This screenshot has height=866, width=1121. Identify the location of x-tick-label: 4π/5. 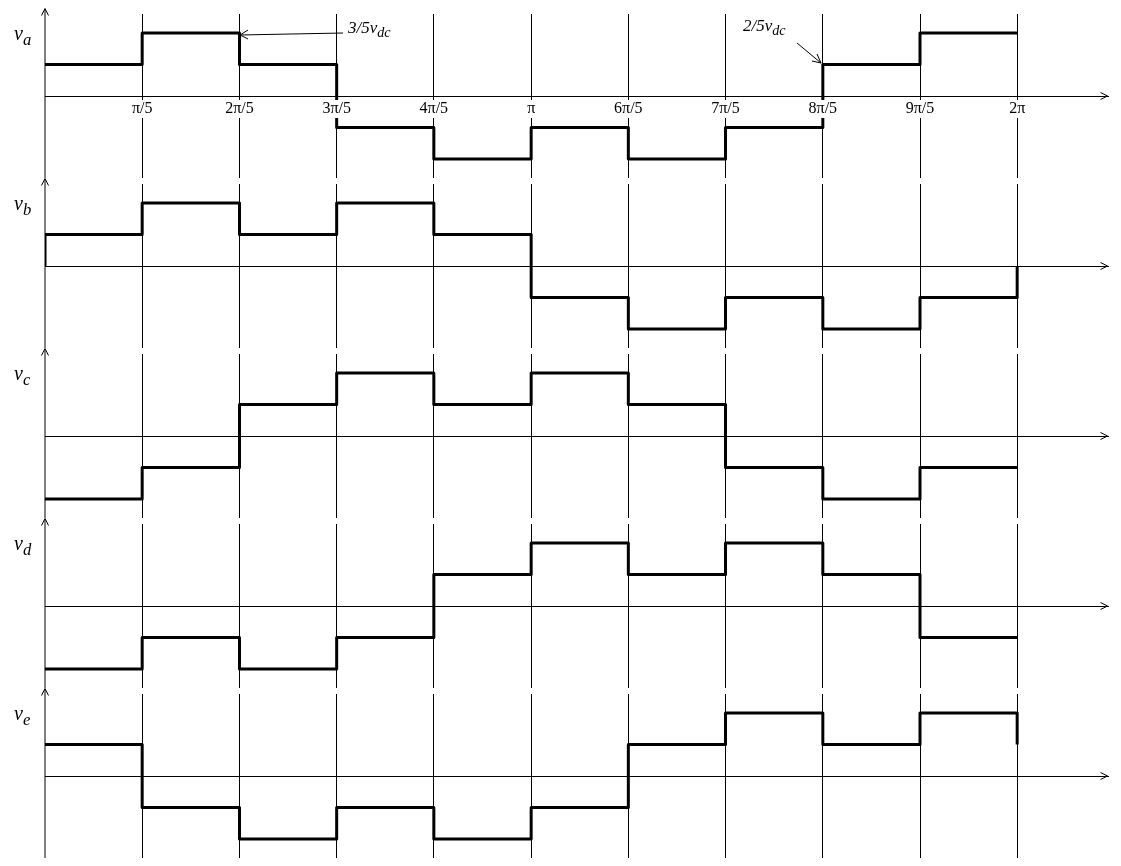
(434, 108).